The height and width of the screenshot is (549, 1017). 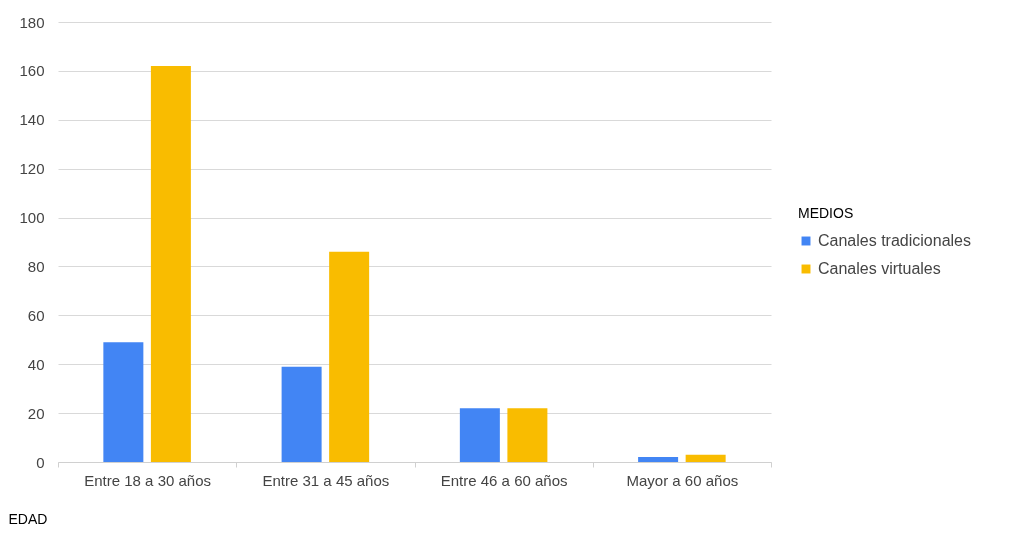 I want to click on y-tick-label: 140, so click(x=32, y=120).